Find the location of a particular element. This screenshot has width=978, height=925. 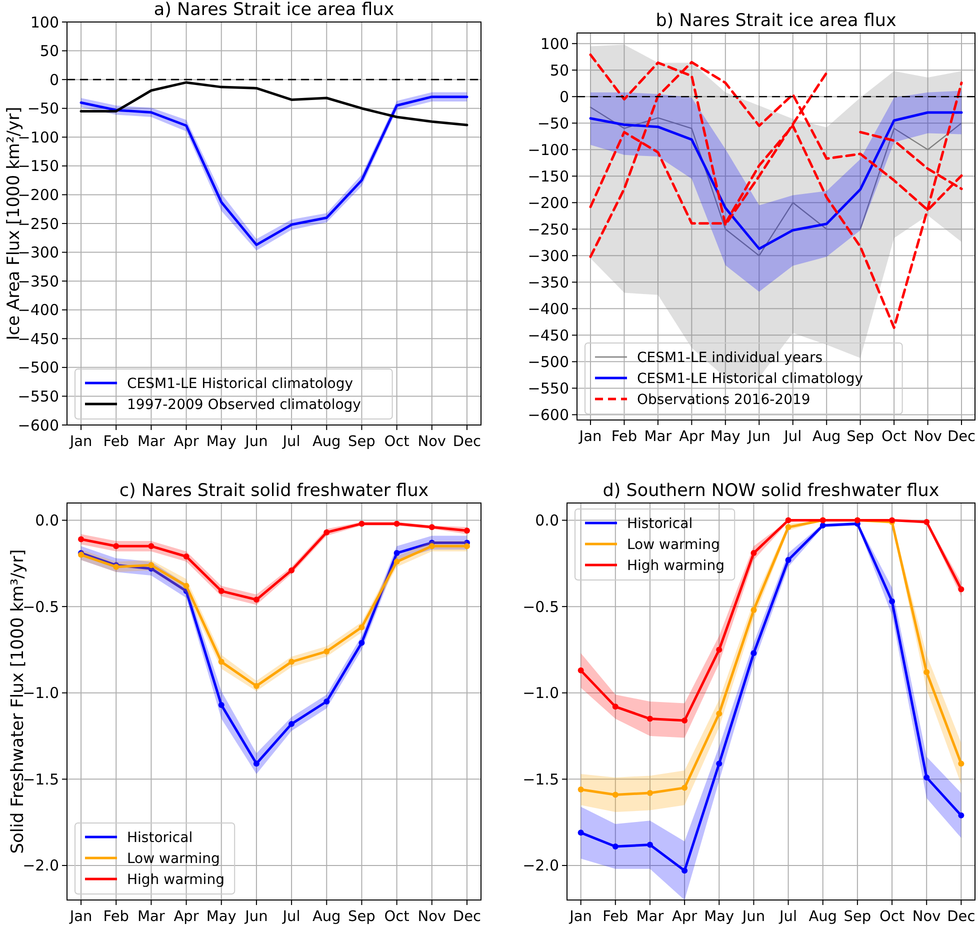

y-tick-label: −400 is located at coordinates (548, 309).